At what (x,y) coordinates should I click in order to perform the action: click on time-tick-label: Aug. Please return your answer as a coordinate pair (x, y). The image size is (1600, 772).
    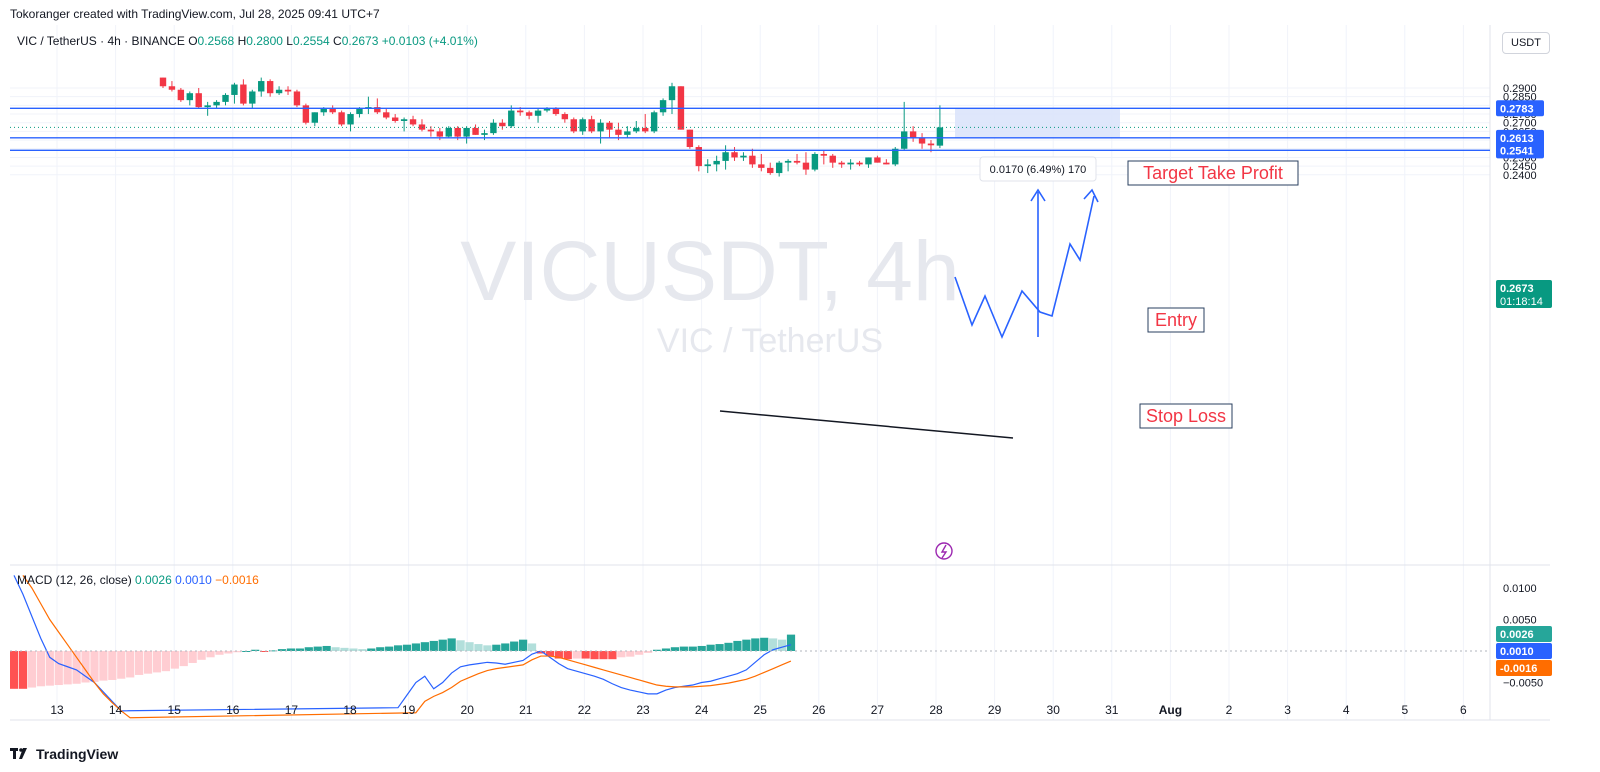
    Looking at the image, I should click on (1170, 710).